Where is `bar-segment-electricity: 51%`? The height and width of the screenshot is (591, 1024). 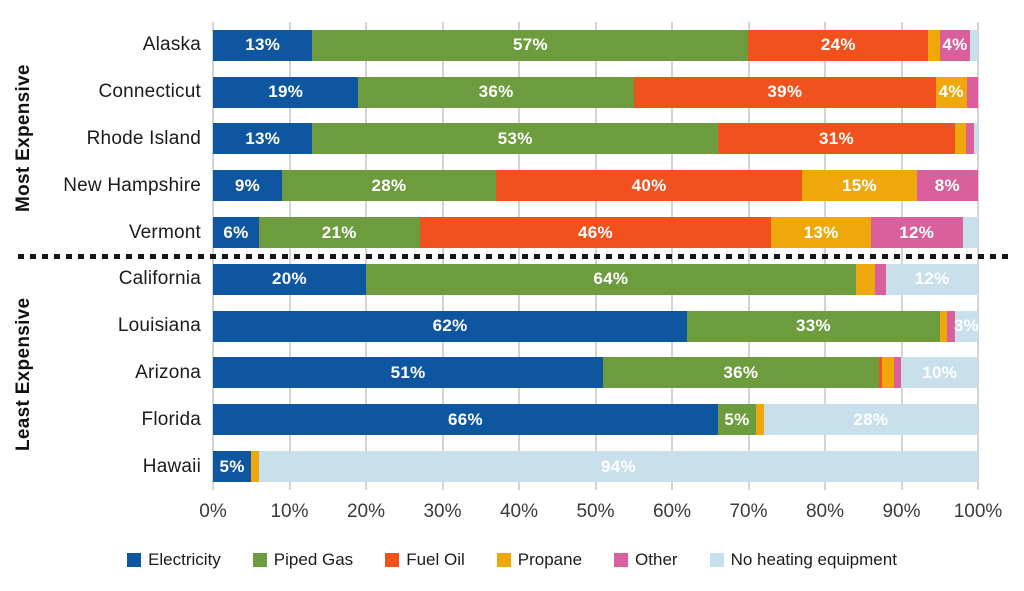
bar-segment-electricity: 51% is located at coordinates (408, 373).